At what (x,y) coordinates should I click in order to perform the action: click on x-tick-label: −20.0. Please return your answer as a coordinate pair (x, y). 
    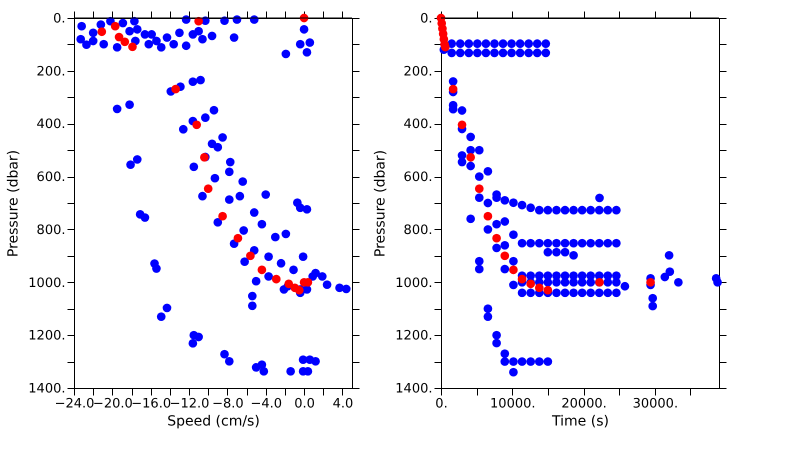
    Looking at the image, I should click on (112, 404).